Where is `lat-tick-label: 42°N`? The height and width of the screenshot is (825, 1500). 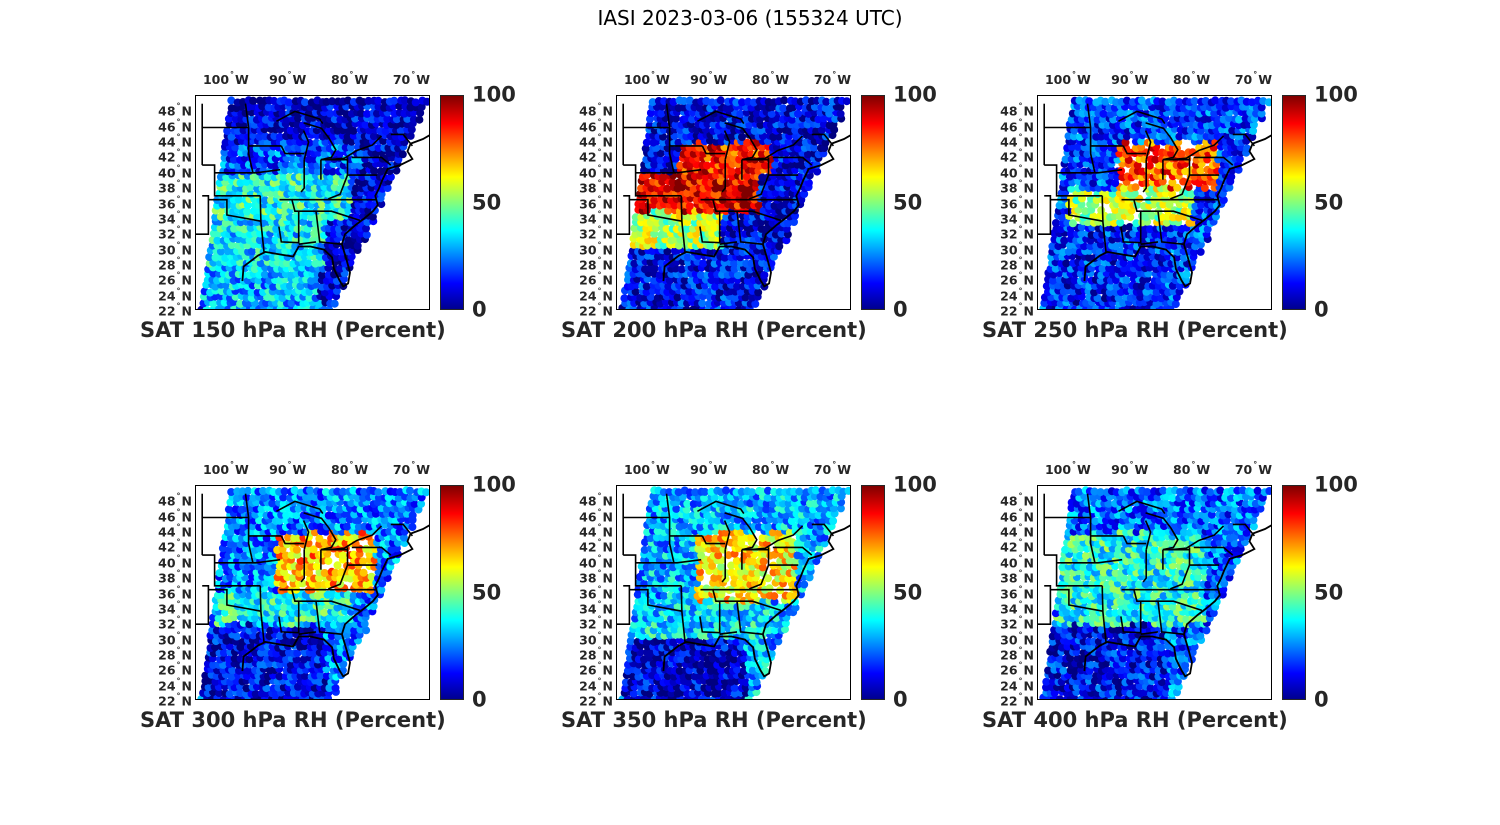 lat-tick-label: 42°N is located at coordinates (596, 156).